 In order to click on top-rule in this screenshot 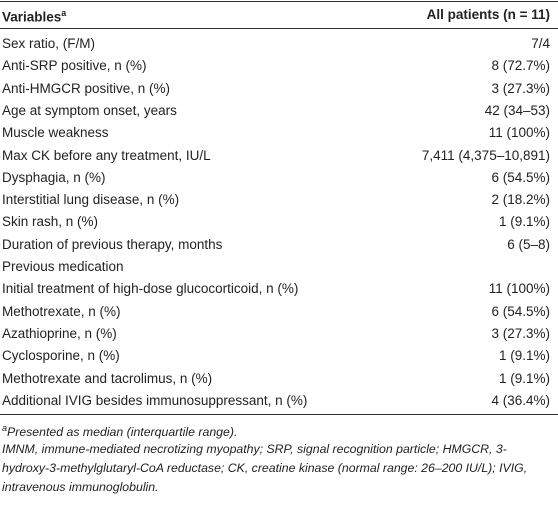, I will do `click(279, 1)`.